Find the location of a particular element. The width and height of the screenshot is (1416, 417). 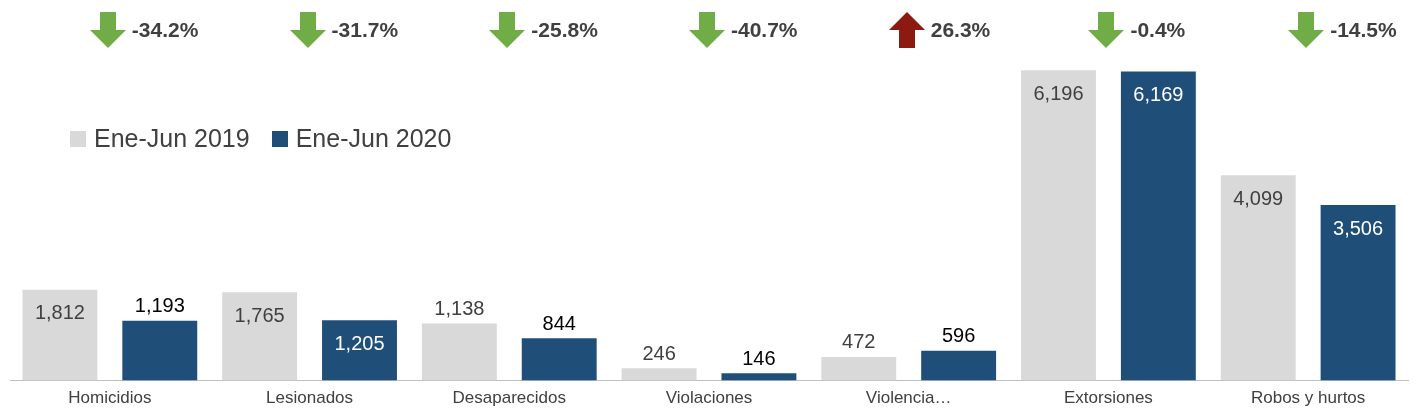

text: 26.3% is located at coordinates (960, 29).